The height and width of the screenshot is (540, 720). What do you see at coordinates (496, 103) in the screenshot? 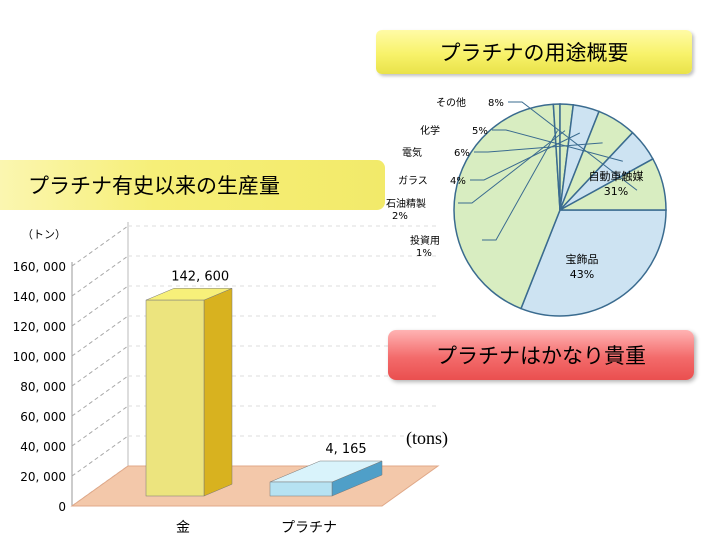
I see `pie-slice-percent-7: 8%` at bounding box center [496, 103].